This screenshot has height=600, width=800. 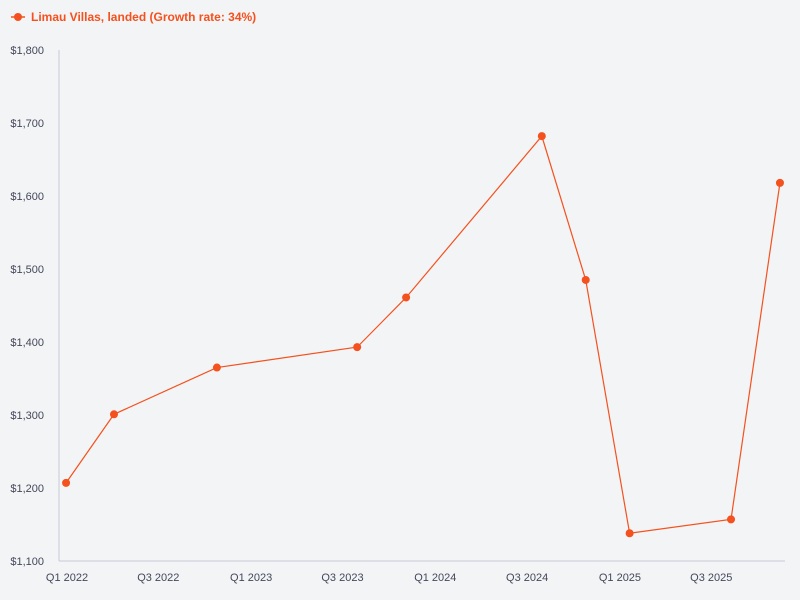 What do you see at coordinates (158, 578) in the screenshot?
I see `x-tick-label: Q3 2022` at bounding box center [158, 578].